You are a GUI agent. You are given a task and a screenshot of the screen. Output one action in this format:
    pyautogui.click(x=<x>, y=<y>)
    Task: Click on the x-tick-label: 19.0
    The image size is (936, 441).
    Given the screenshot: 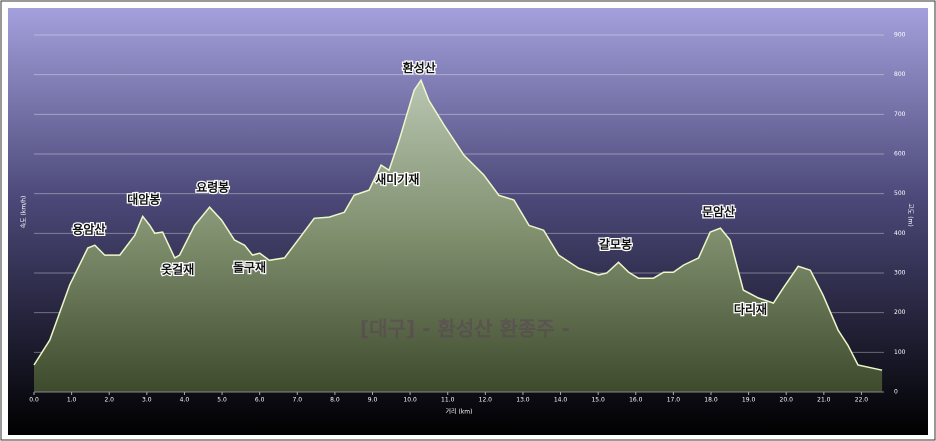 What is the action you would take?
    pyautogui.click(x=749, y=400)
    